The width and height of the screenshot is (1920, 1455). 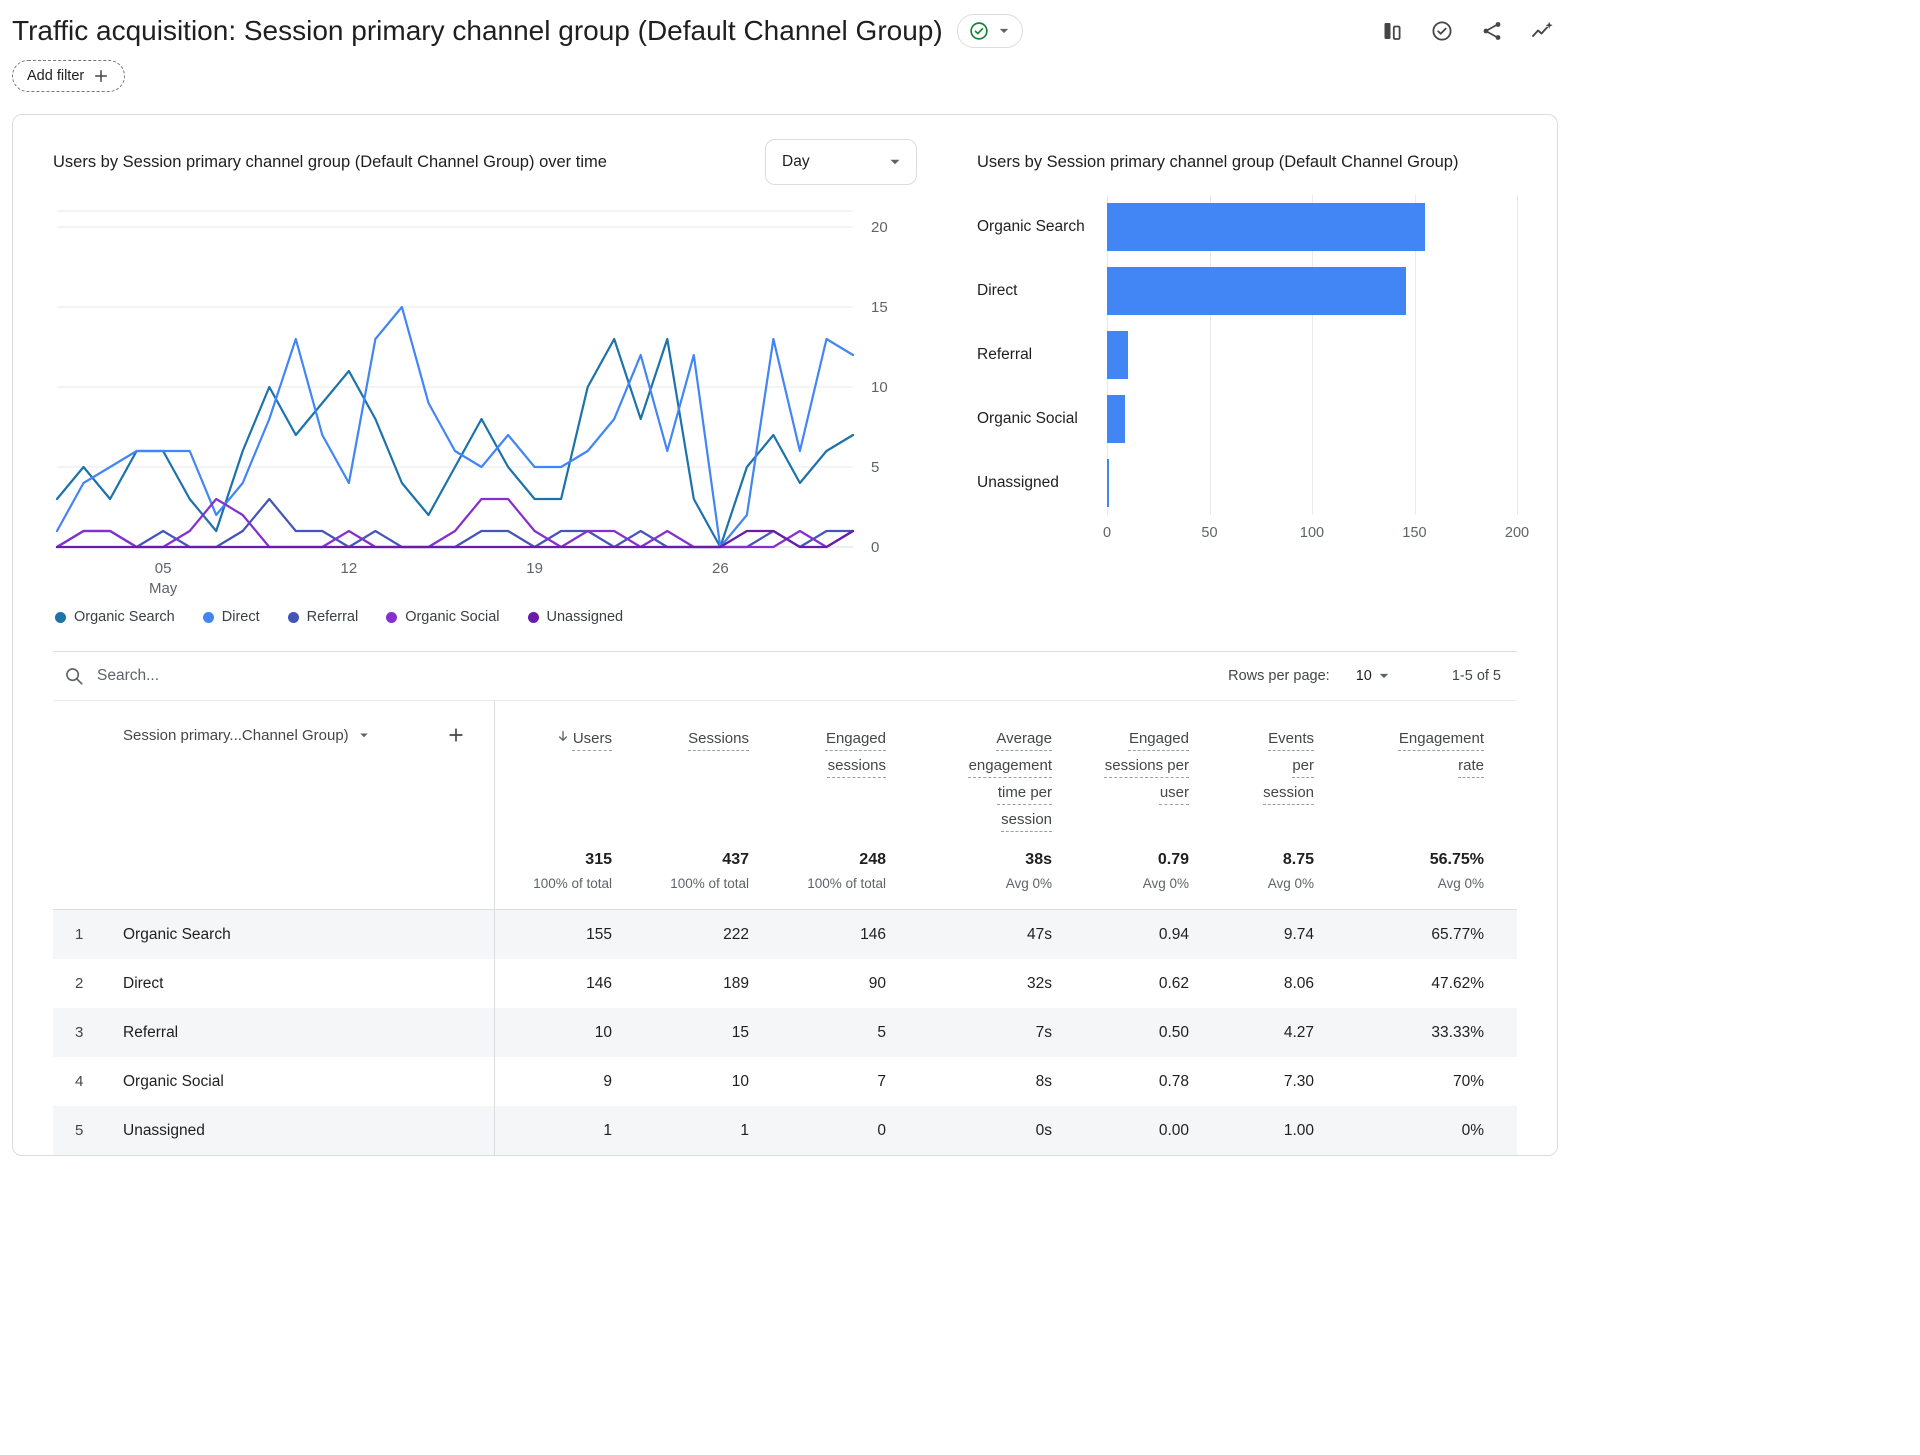 I want to click on svg-text: 19, so click(x=534, y=568).